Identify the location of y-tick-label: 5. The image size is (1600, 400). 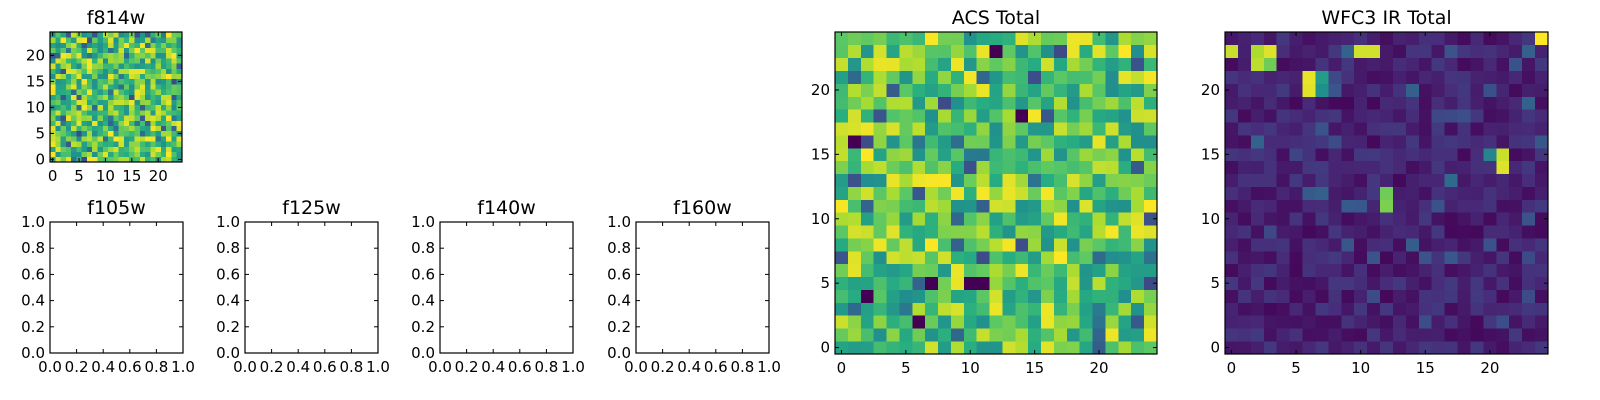
(1215, 283).